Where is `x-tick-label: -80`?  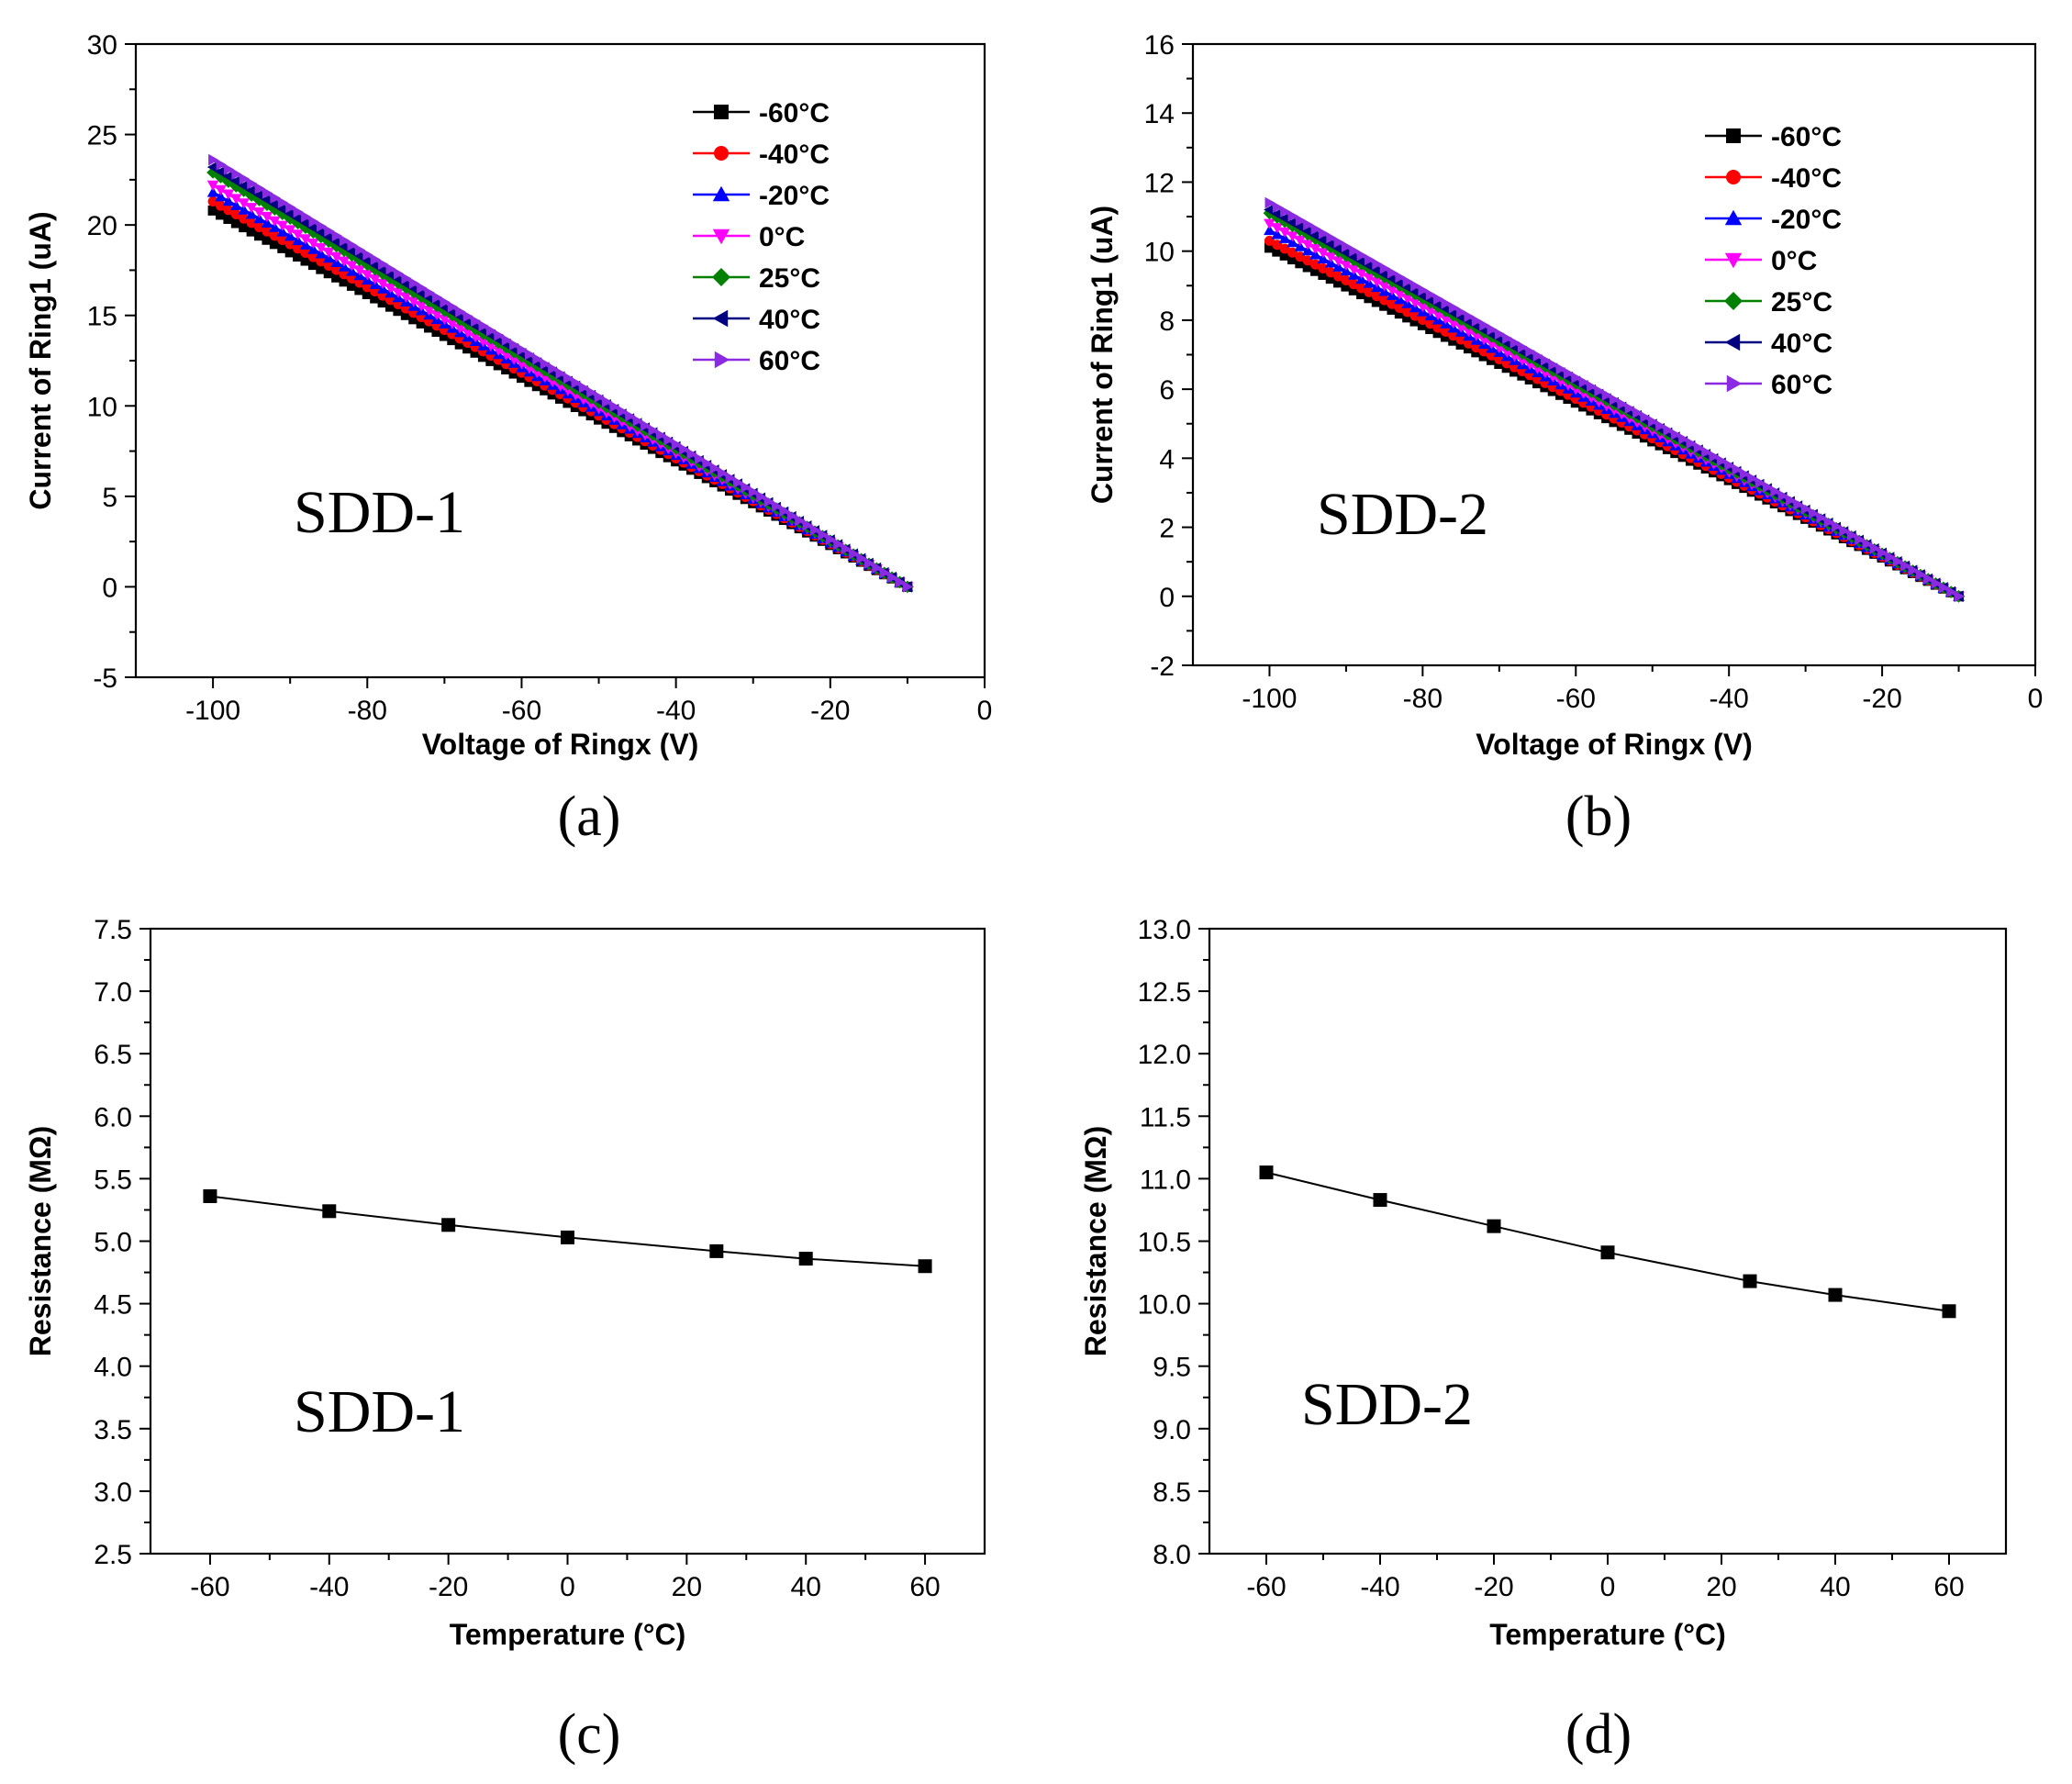
x-tick-label: -80 is located at coordinates (367, 711).